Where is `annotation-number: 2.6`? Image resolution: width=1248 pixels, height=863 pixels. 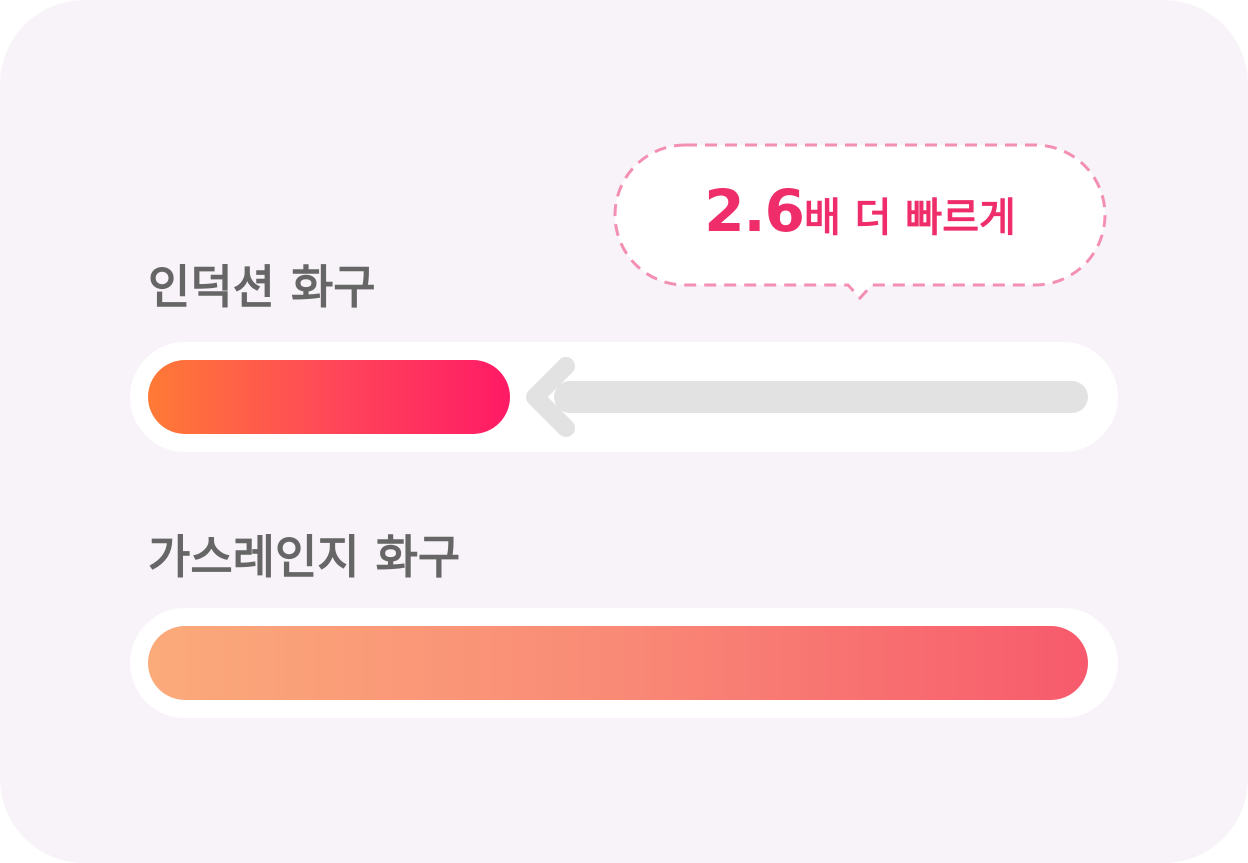
annotation-number: 2.6 is located at coordinates (754, 211).